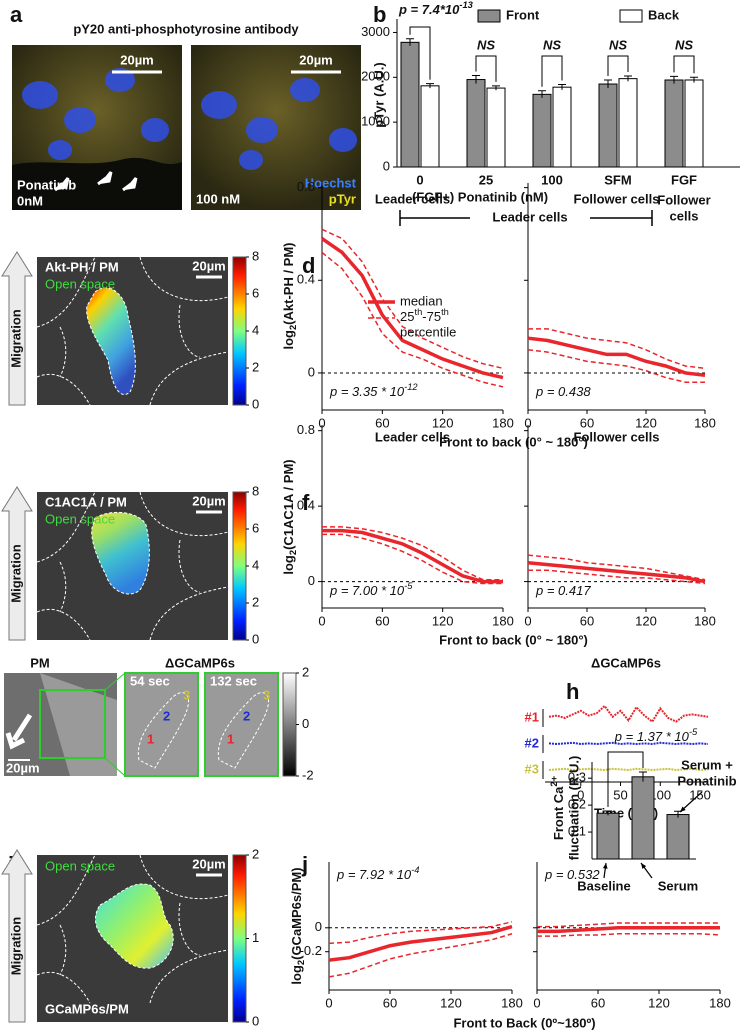 This screenshot has height=1036, width=751. What do you see at coordinates (386, 165) in the screenshot?
I see `y-tick-label: 0` at bounding box center [386, 165].